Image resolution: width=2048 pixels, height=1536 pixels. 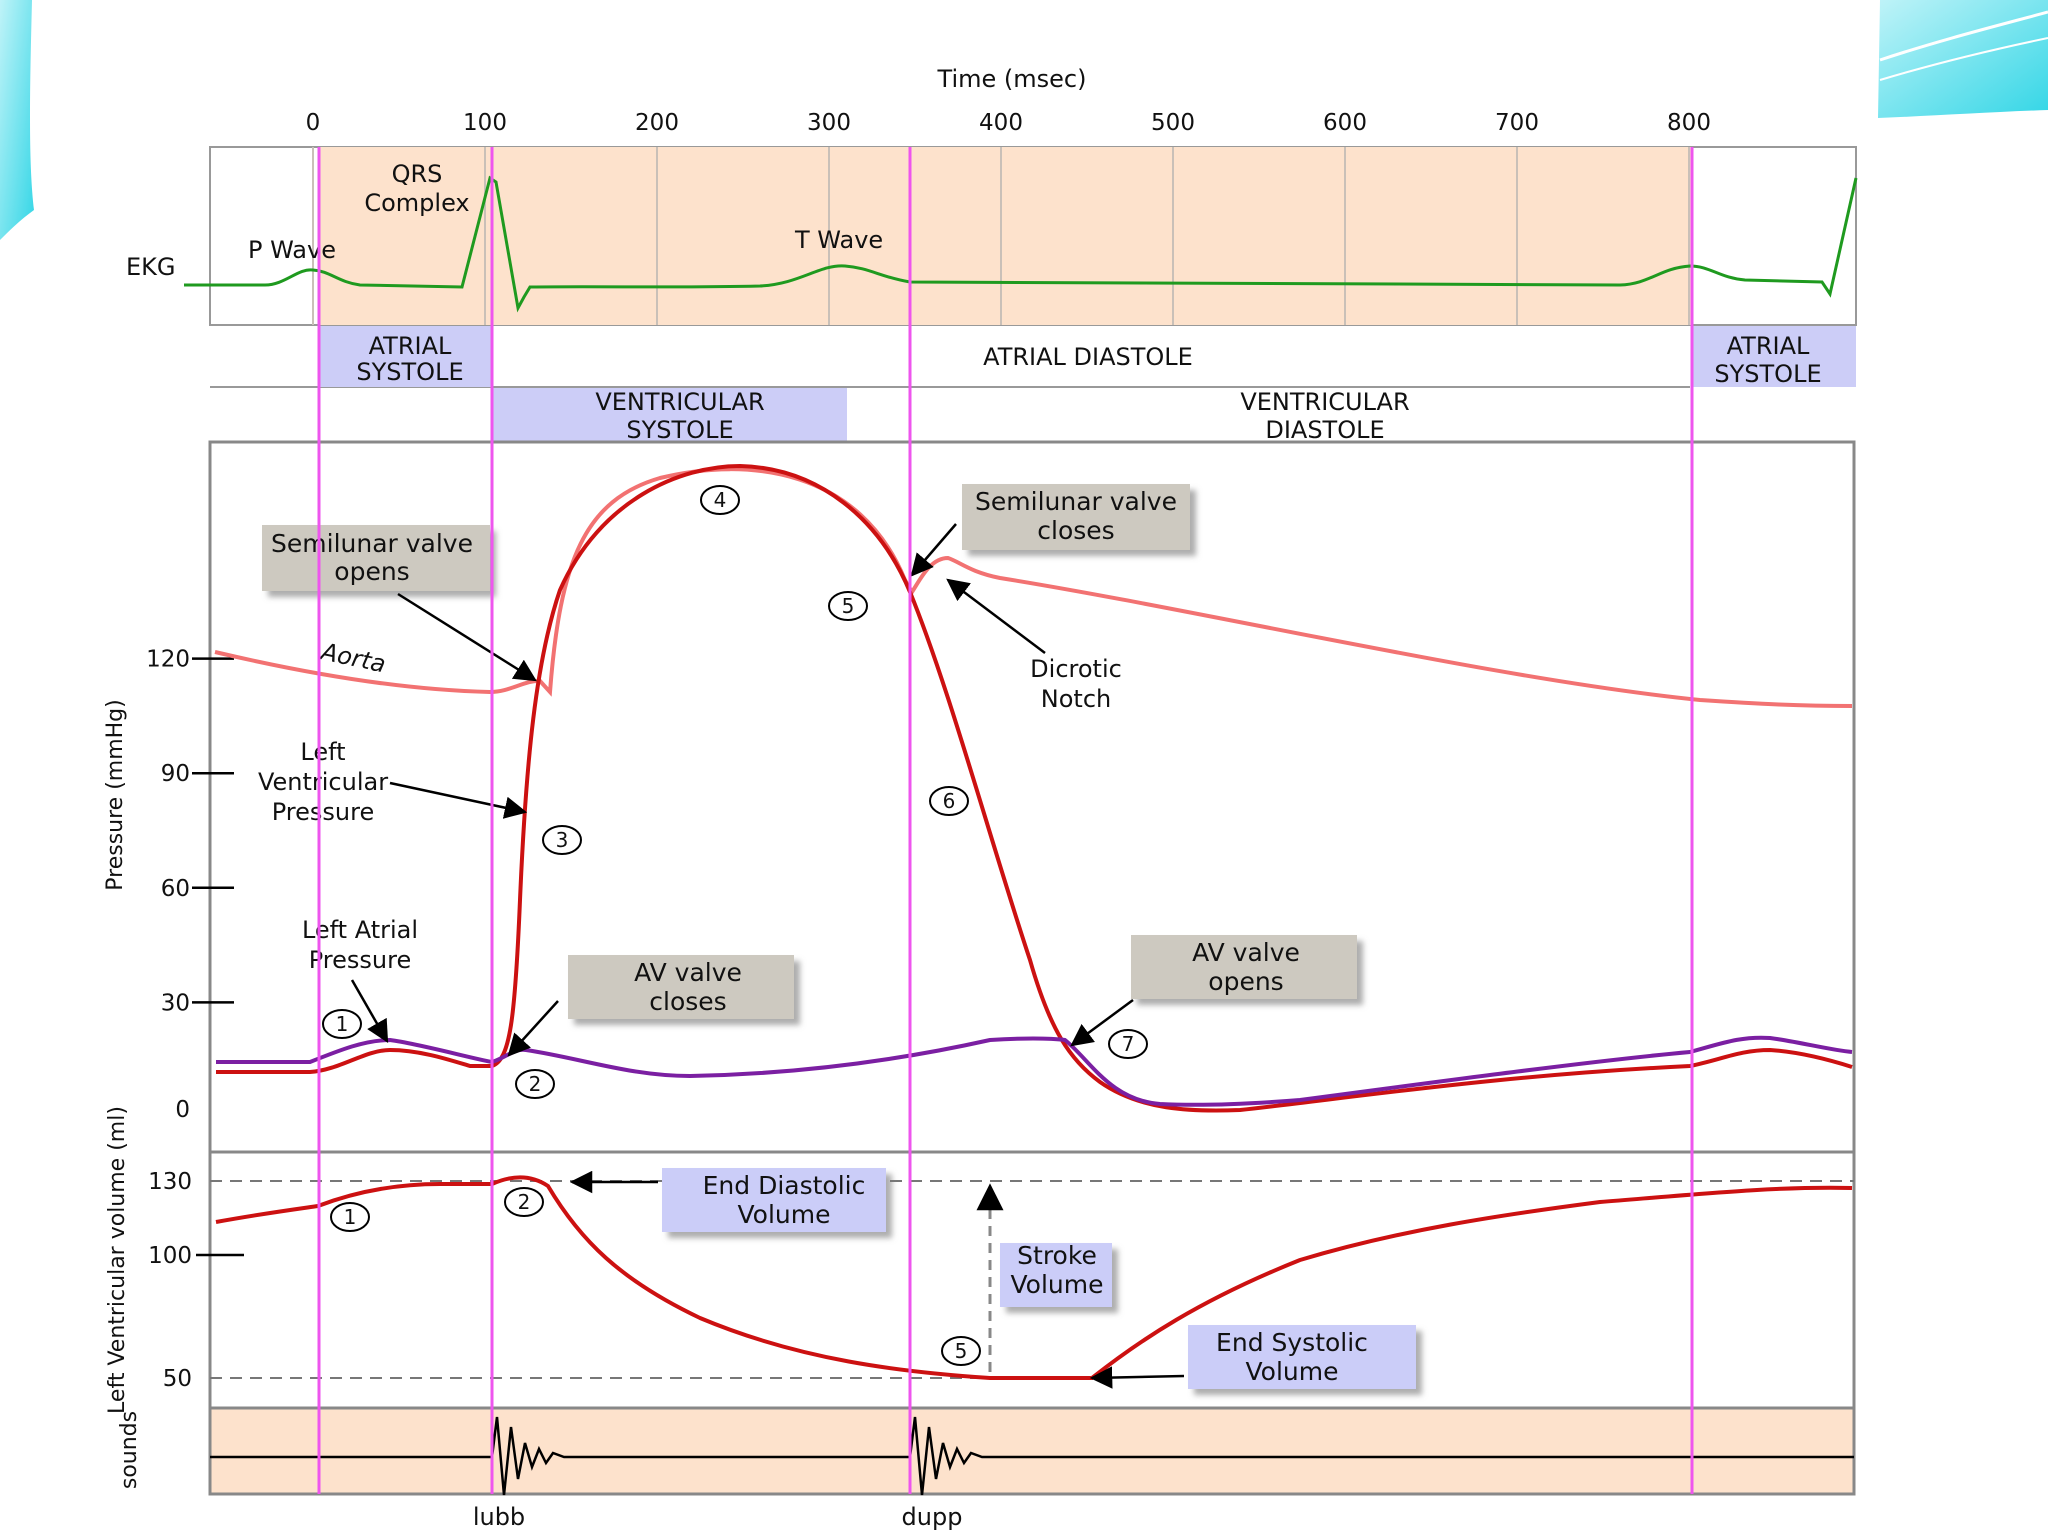 I want to click on aorta-label: Aorta, so click(x=352, y=657).